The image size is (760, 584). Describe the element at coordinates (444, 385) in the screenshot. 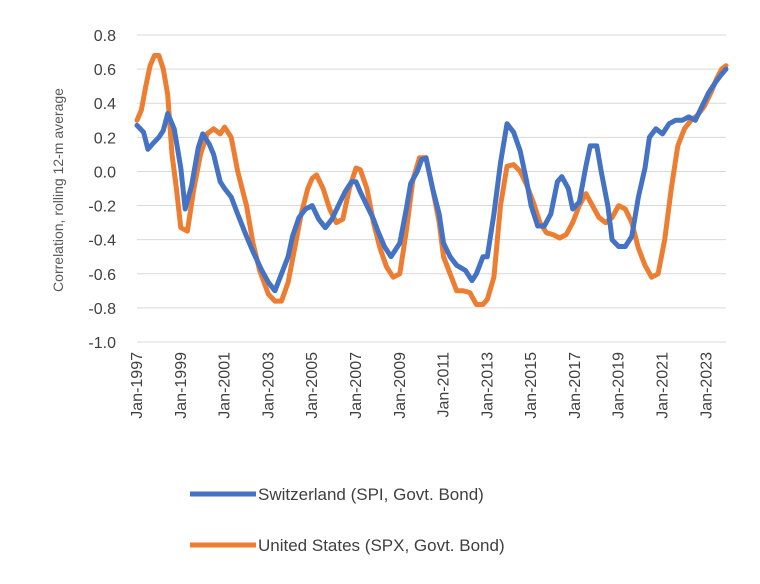

I see `x-tick-label: Jan-2011` at that location.